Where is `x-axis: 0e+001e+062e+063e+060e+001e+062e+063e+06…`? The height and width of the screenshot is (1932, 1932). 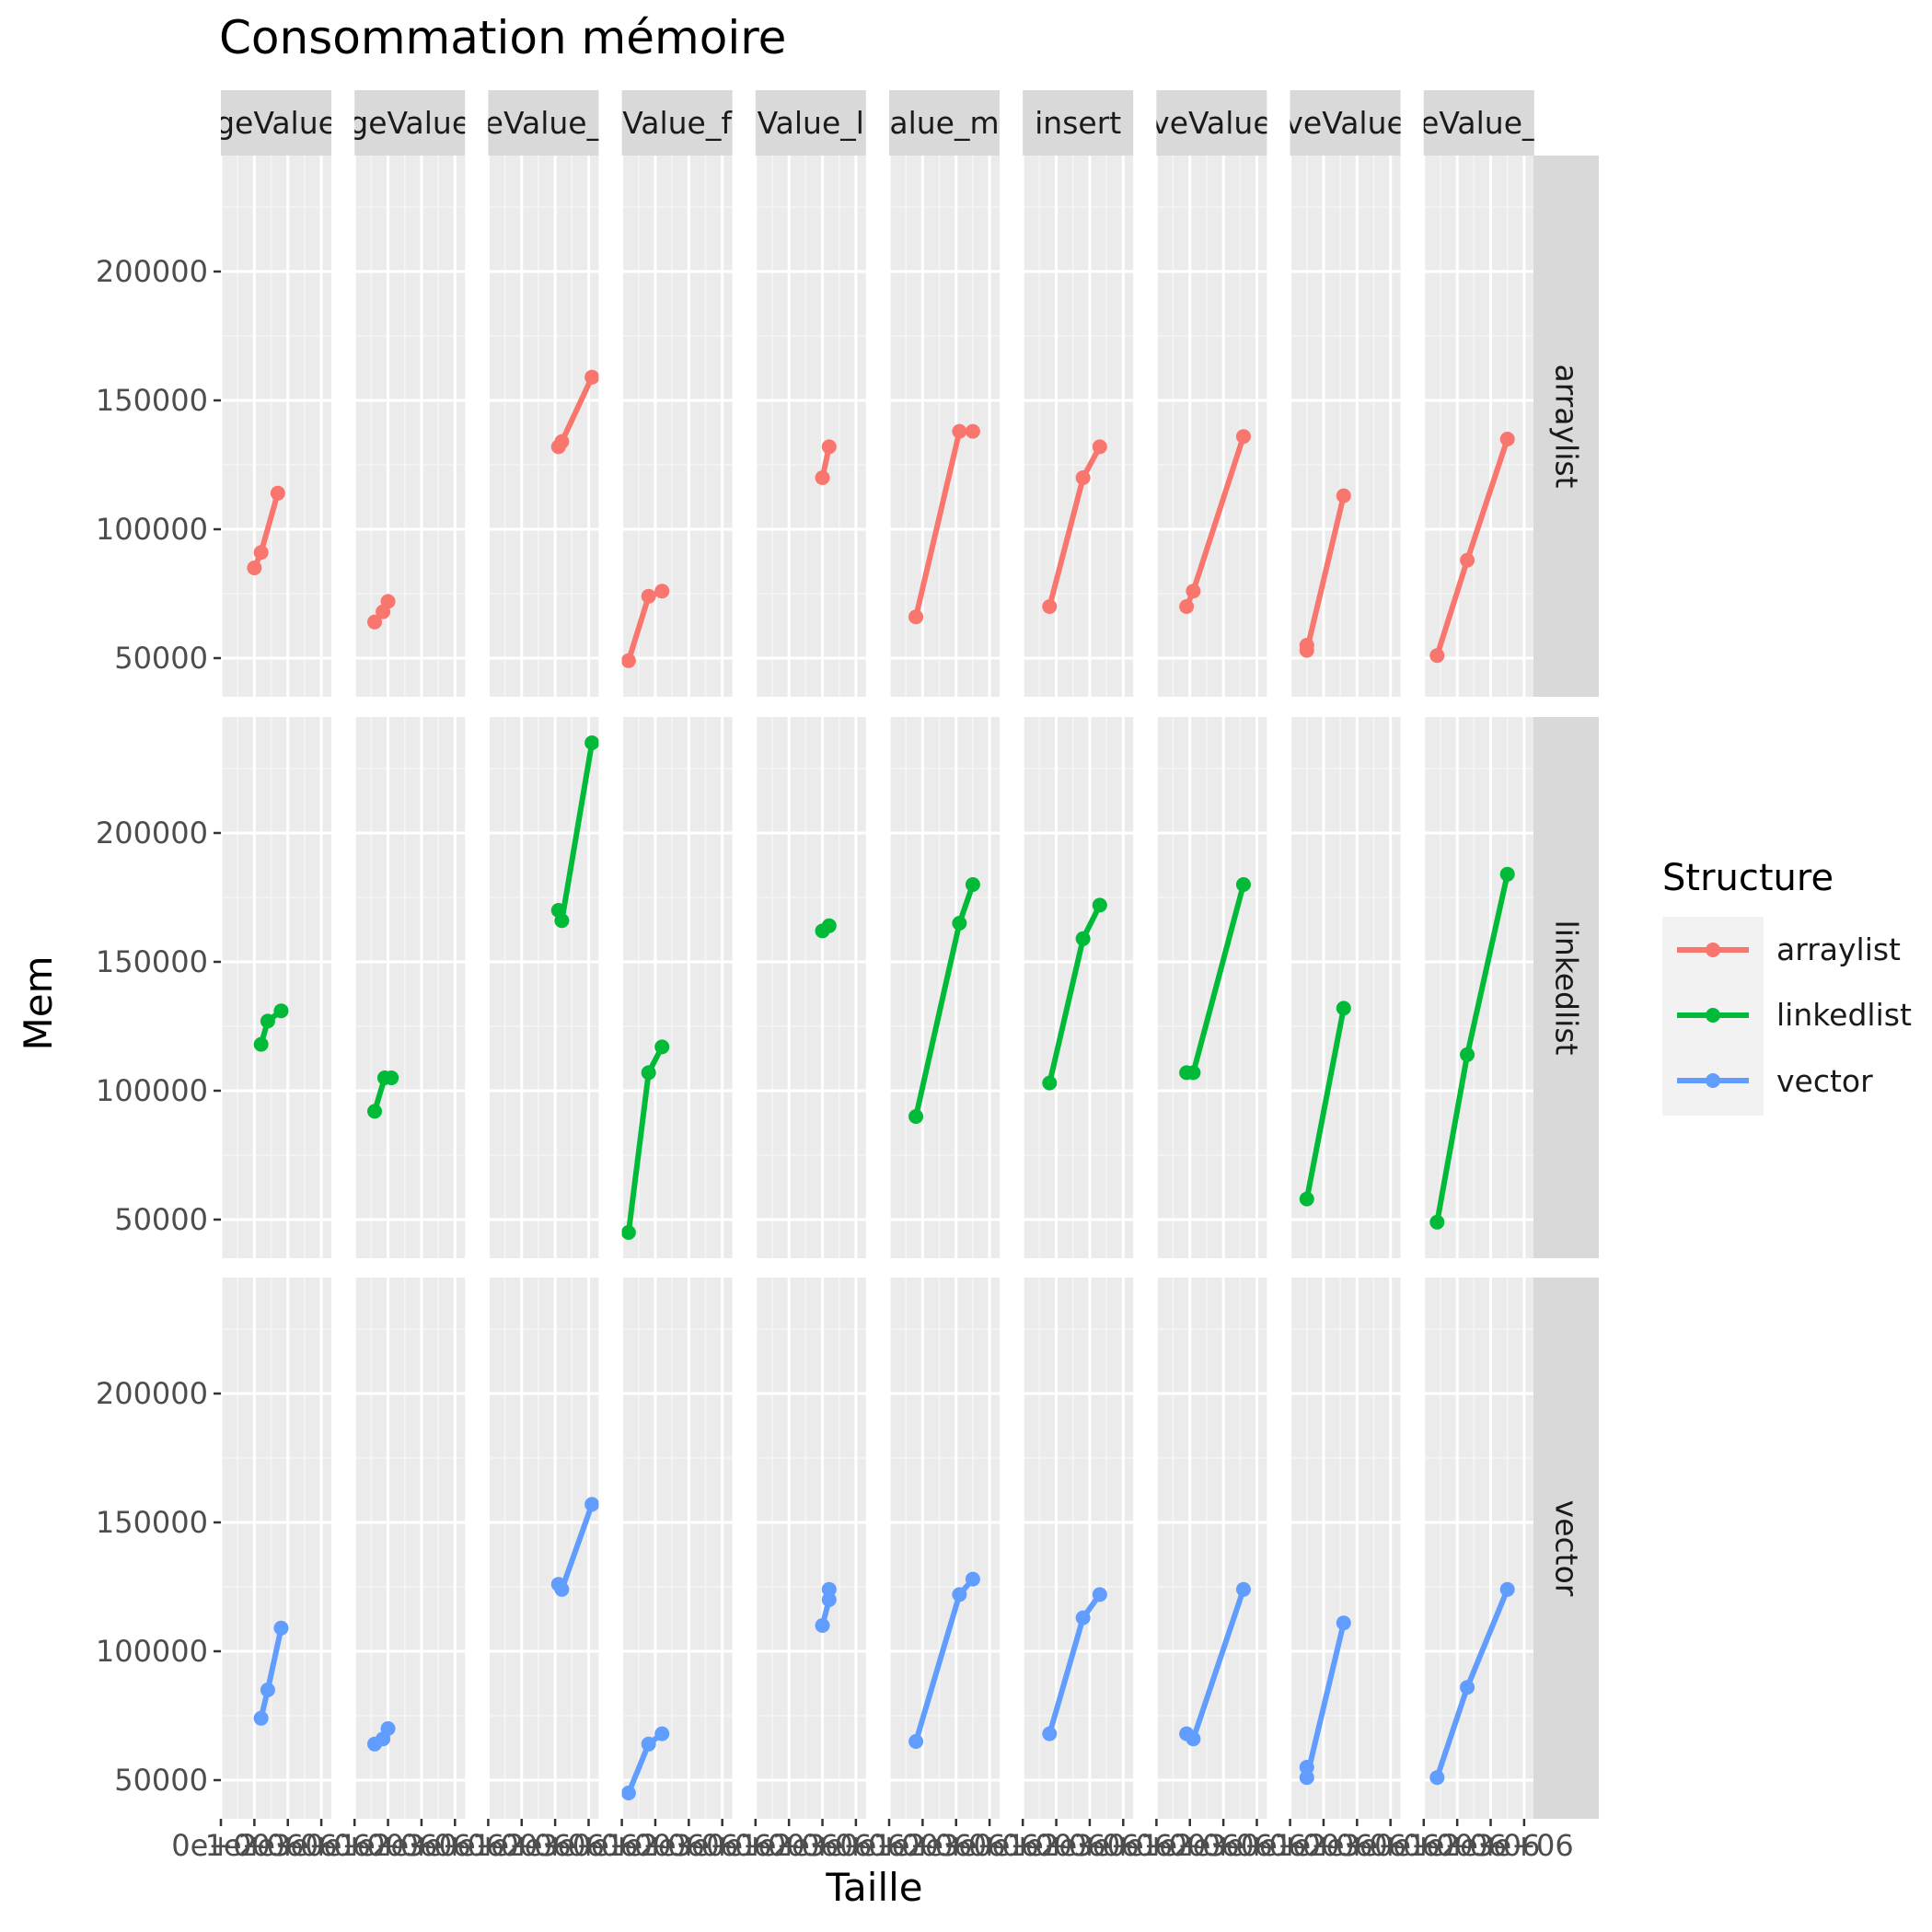 x-axis: 0e+001e+062e+063e+060e+001e+062e+063e+06… is located at coordinates (873, 1841).